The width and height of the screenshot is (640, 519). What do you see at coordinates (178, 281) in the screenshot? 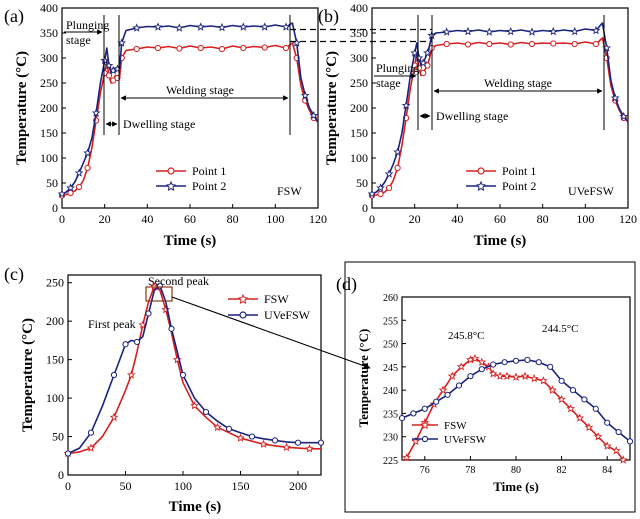
I see `panel-c-second-peak-label: Second peak` at bounding box center [178, 281].